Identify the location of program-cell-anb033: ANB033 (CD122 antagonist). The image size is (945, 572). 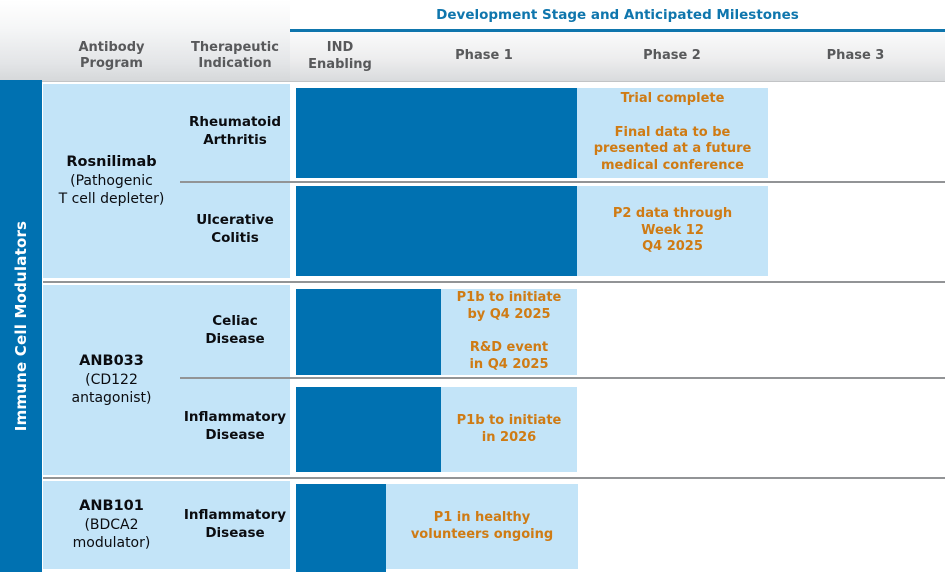
(111, 380).